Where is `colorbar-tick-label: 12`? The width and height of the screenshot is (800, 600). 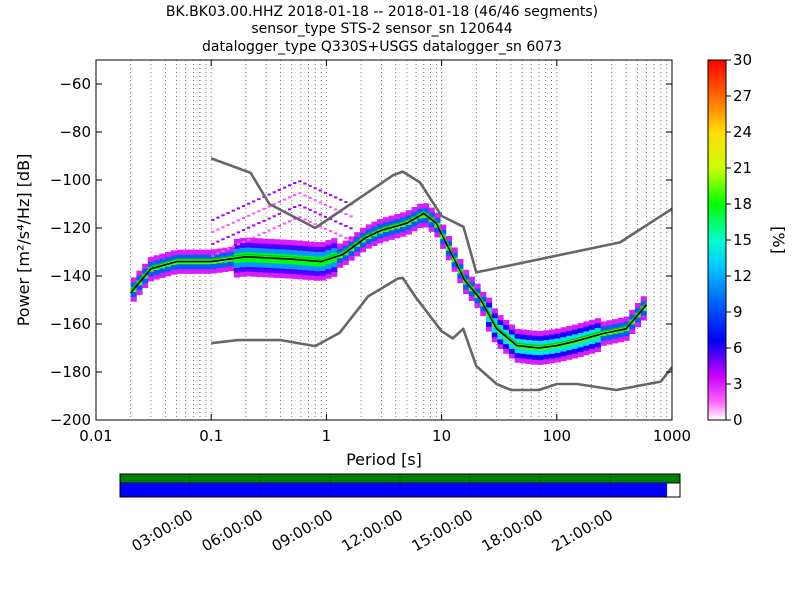 colorbar-tick-label: 12 is located at coordinates (742, 276).